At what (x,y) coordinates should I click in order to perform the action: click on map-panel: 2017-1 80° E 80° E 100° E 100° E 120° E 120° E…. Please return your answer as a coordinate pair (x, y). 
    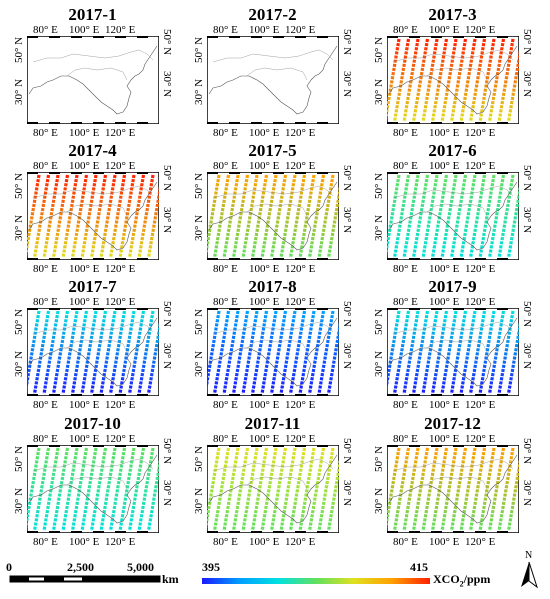
    Looking at the image, I should click on (92, 75).